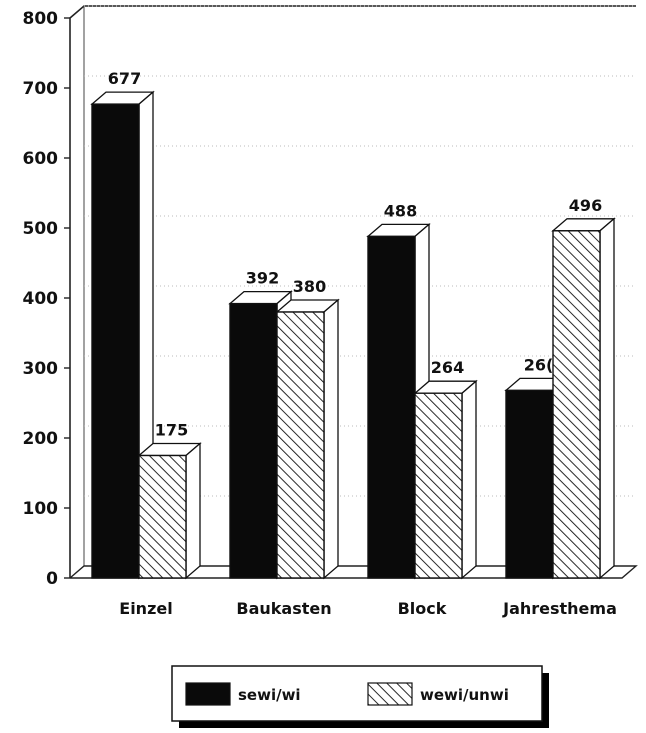 This screenshot has width=646, height=733. Describe the element at coordinates (41, 159) in the screenshot. I see `y-tick-label: 600` at that location.